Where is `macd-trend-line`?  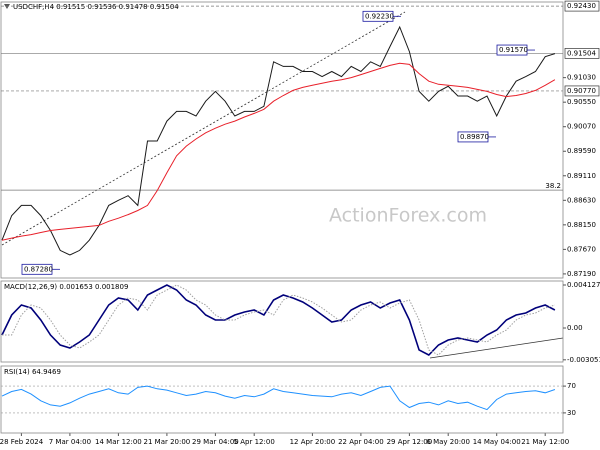 macd-trend-line is located at coordinates (496, 348).